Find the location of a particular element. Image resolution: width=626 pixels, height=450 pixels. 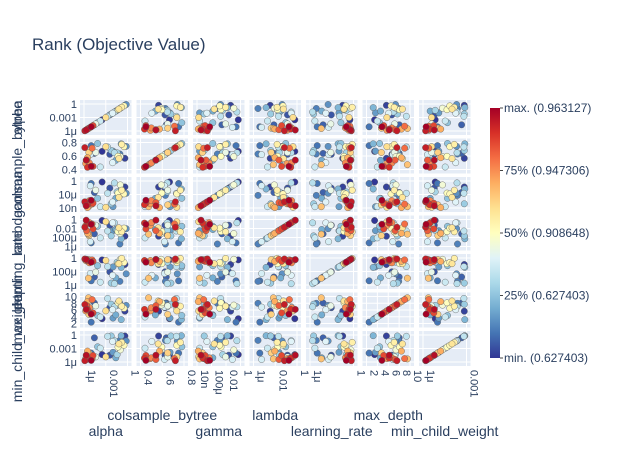

panel-learning_rate-vs-gamma is located at coordinates (219, 271).